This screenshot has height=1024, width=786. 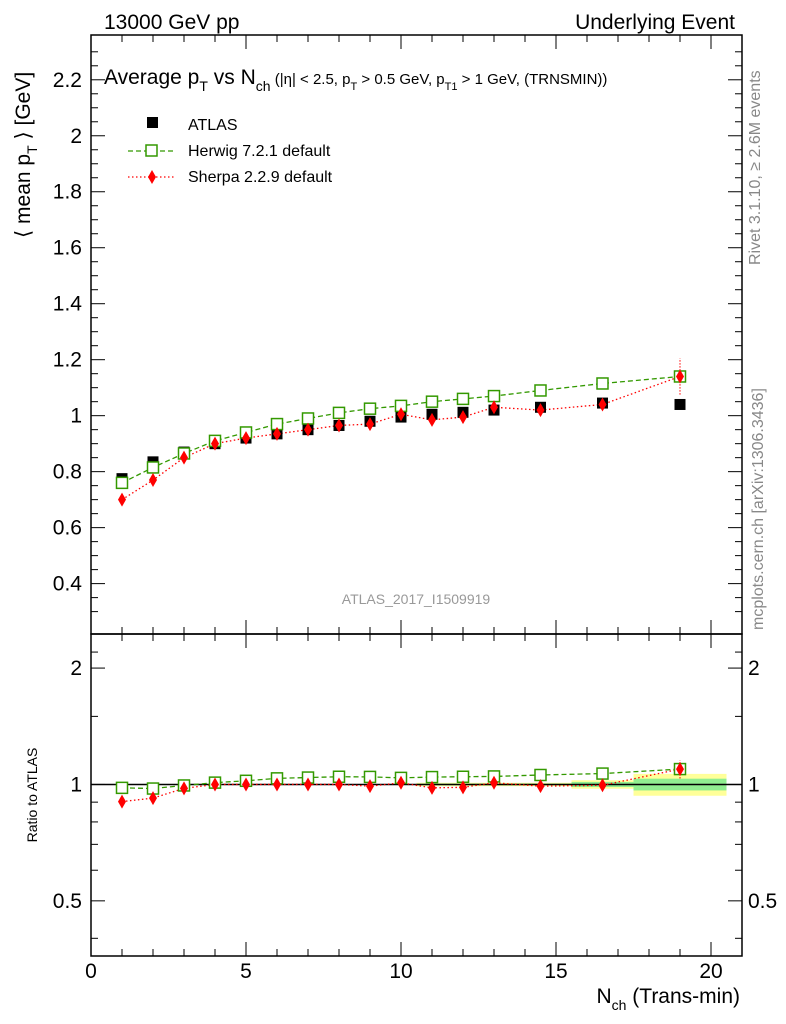 I want to click on herwig-line, so click(x=401, y=429).